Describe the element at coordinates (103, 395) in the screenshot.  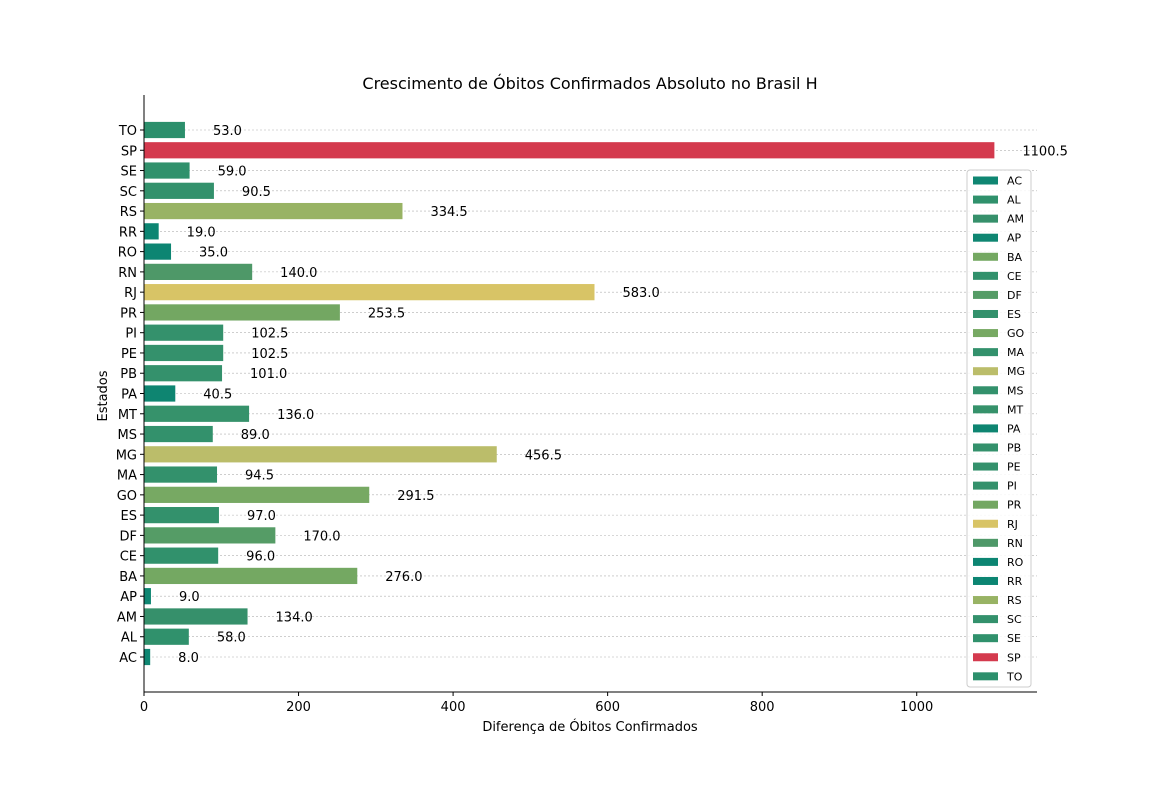
I see `y-axis-title: Estados` at that location.